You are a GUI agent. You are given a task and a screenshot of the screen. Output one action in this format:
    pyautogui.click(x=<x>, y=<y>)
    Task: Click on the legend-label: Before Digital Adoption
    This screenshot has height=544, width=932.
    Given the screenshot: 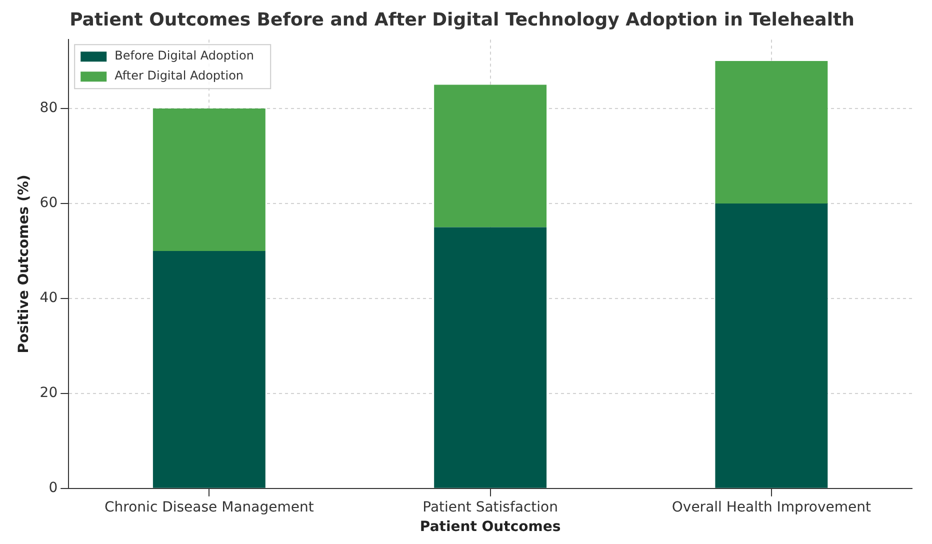 What is the action you would take?
    pyautogui.click(x=184, y=55)
    